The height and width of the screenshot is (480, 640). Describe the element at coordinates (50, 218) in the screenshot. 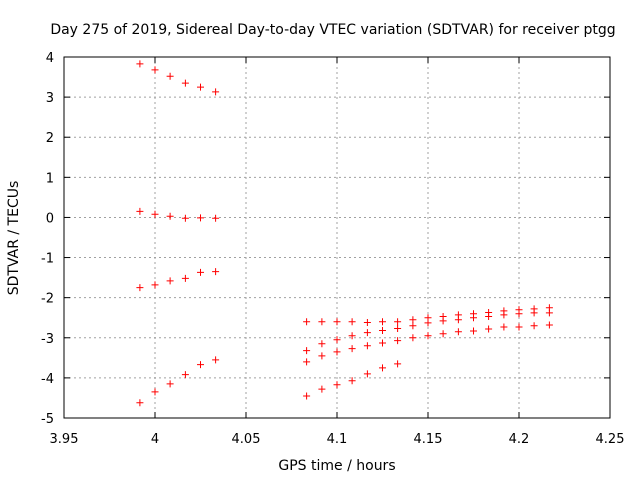

I see `y-tick-label: 0` at that location.